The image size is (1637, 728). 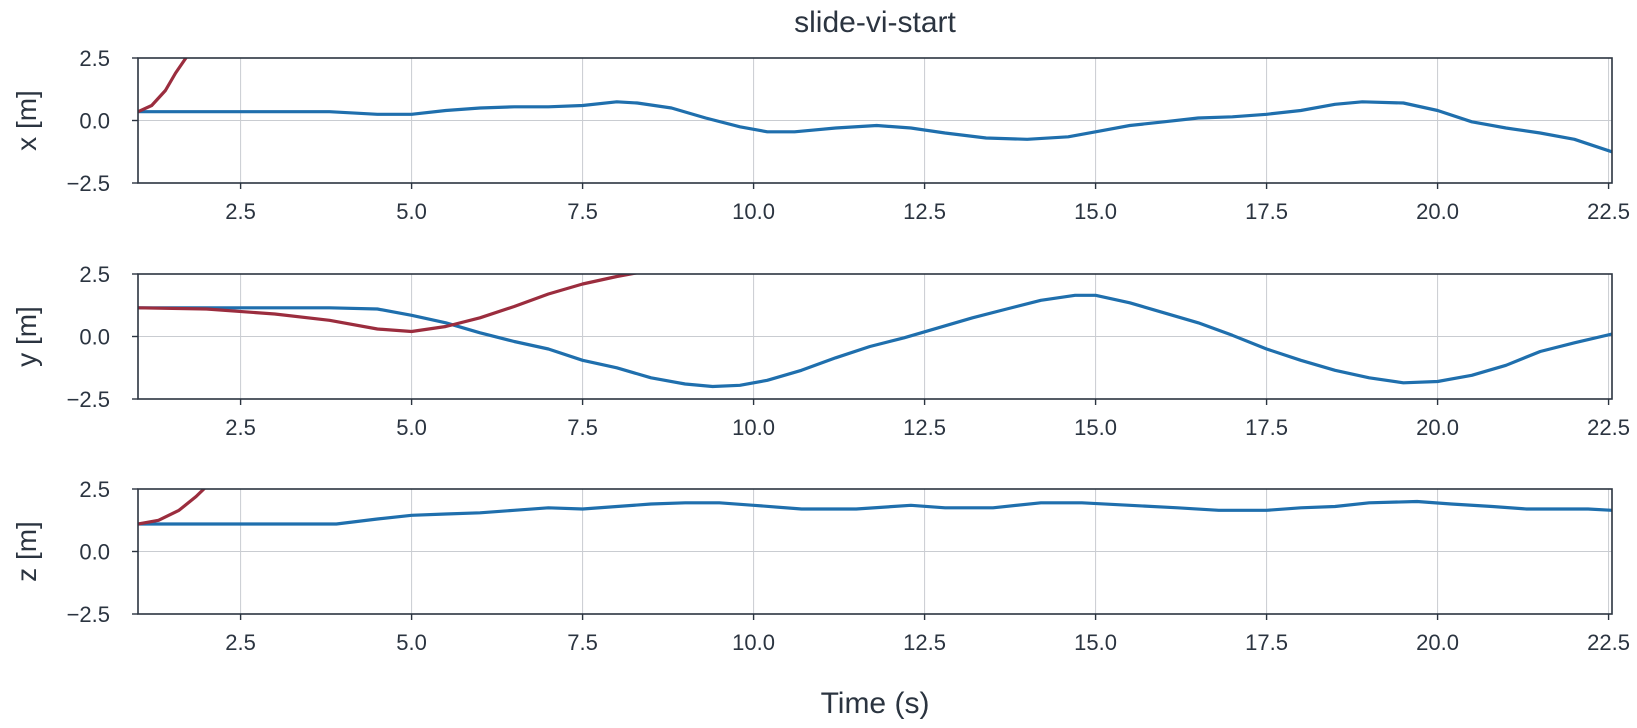 What do you see at coordinates (26, 120) in the screenshot?
I see `y-axis-label: x [m]` at bounding box center [26, 120].